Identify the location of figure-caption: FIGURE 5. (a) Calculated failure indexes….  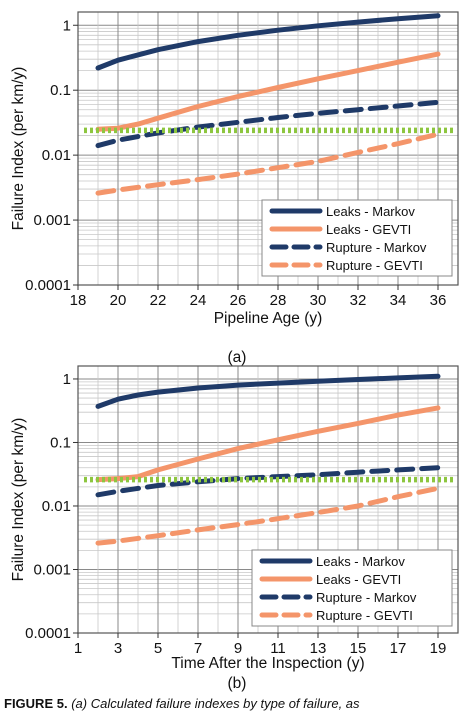
(239, 703).